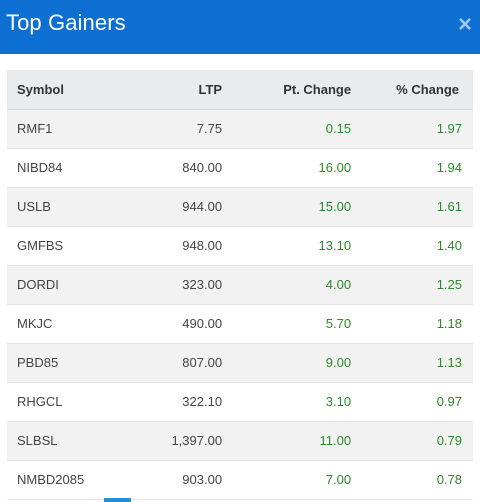 This screenshot has height=502, width=480. Describe the element at coordinates (68, 207) in the screenshot. I see `cell-symbol: USLB` at that location.